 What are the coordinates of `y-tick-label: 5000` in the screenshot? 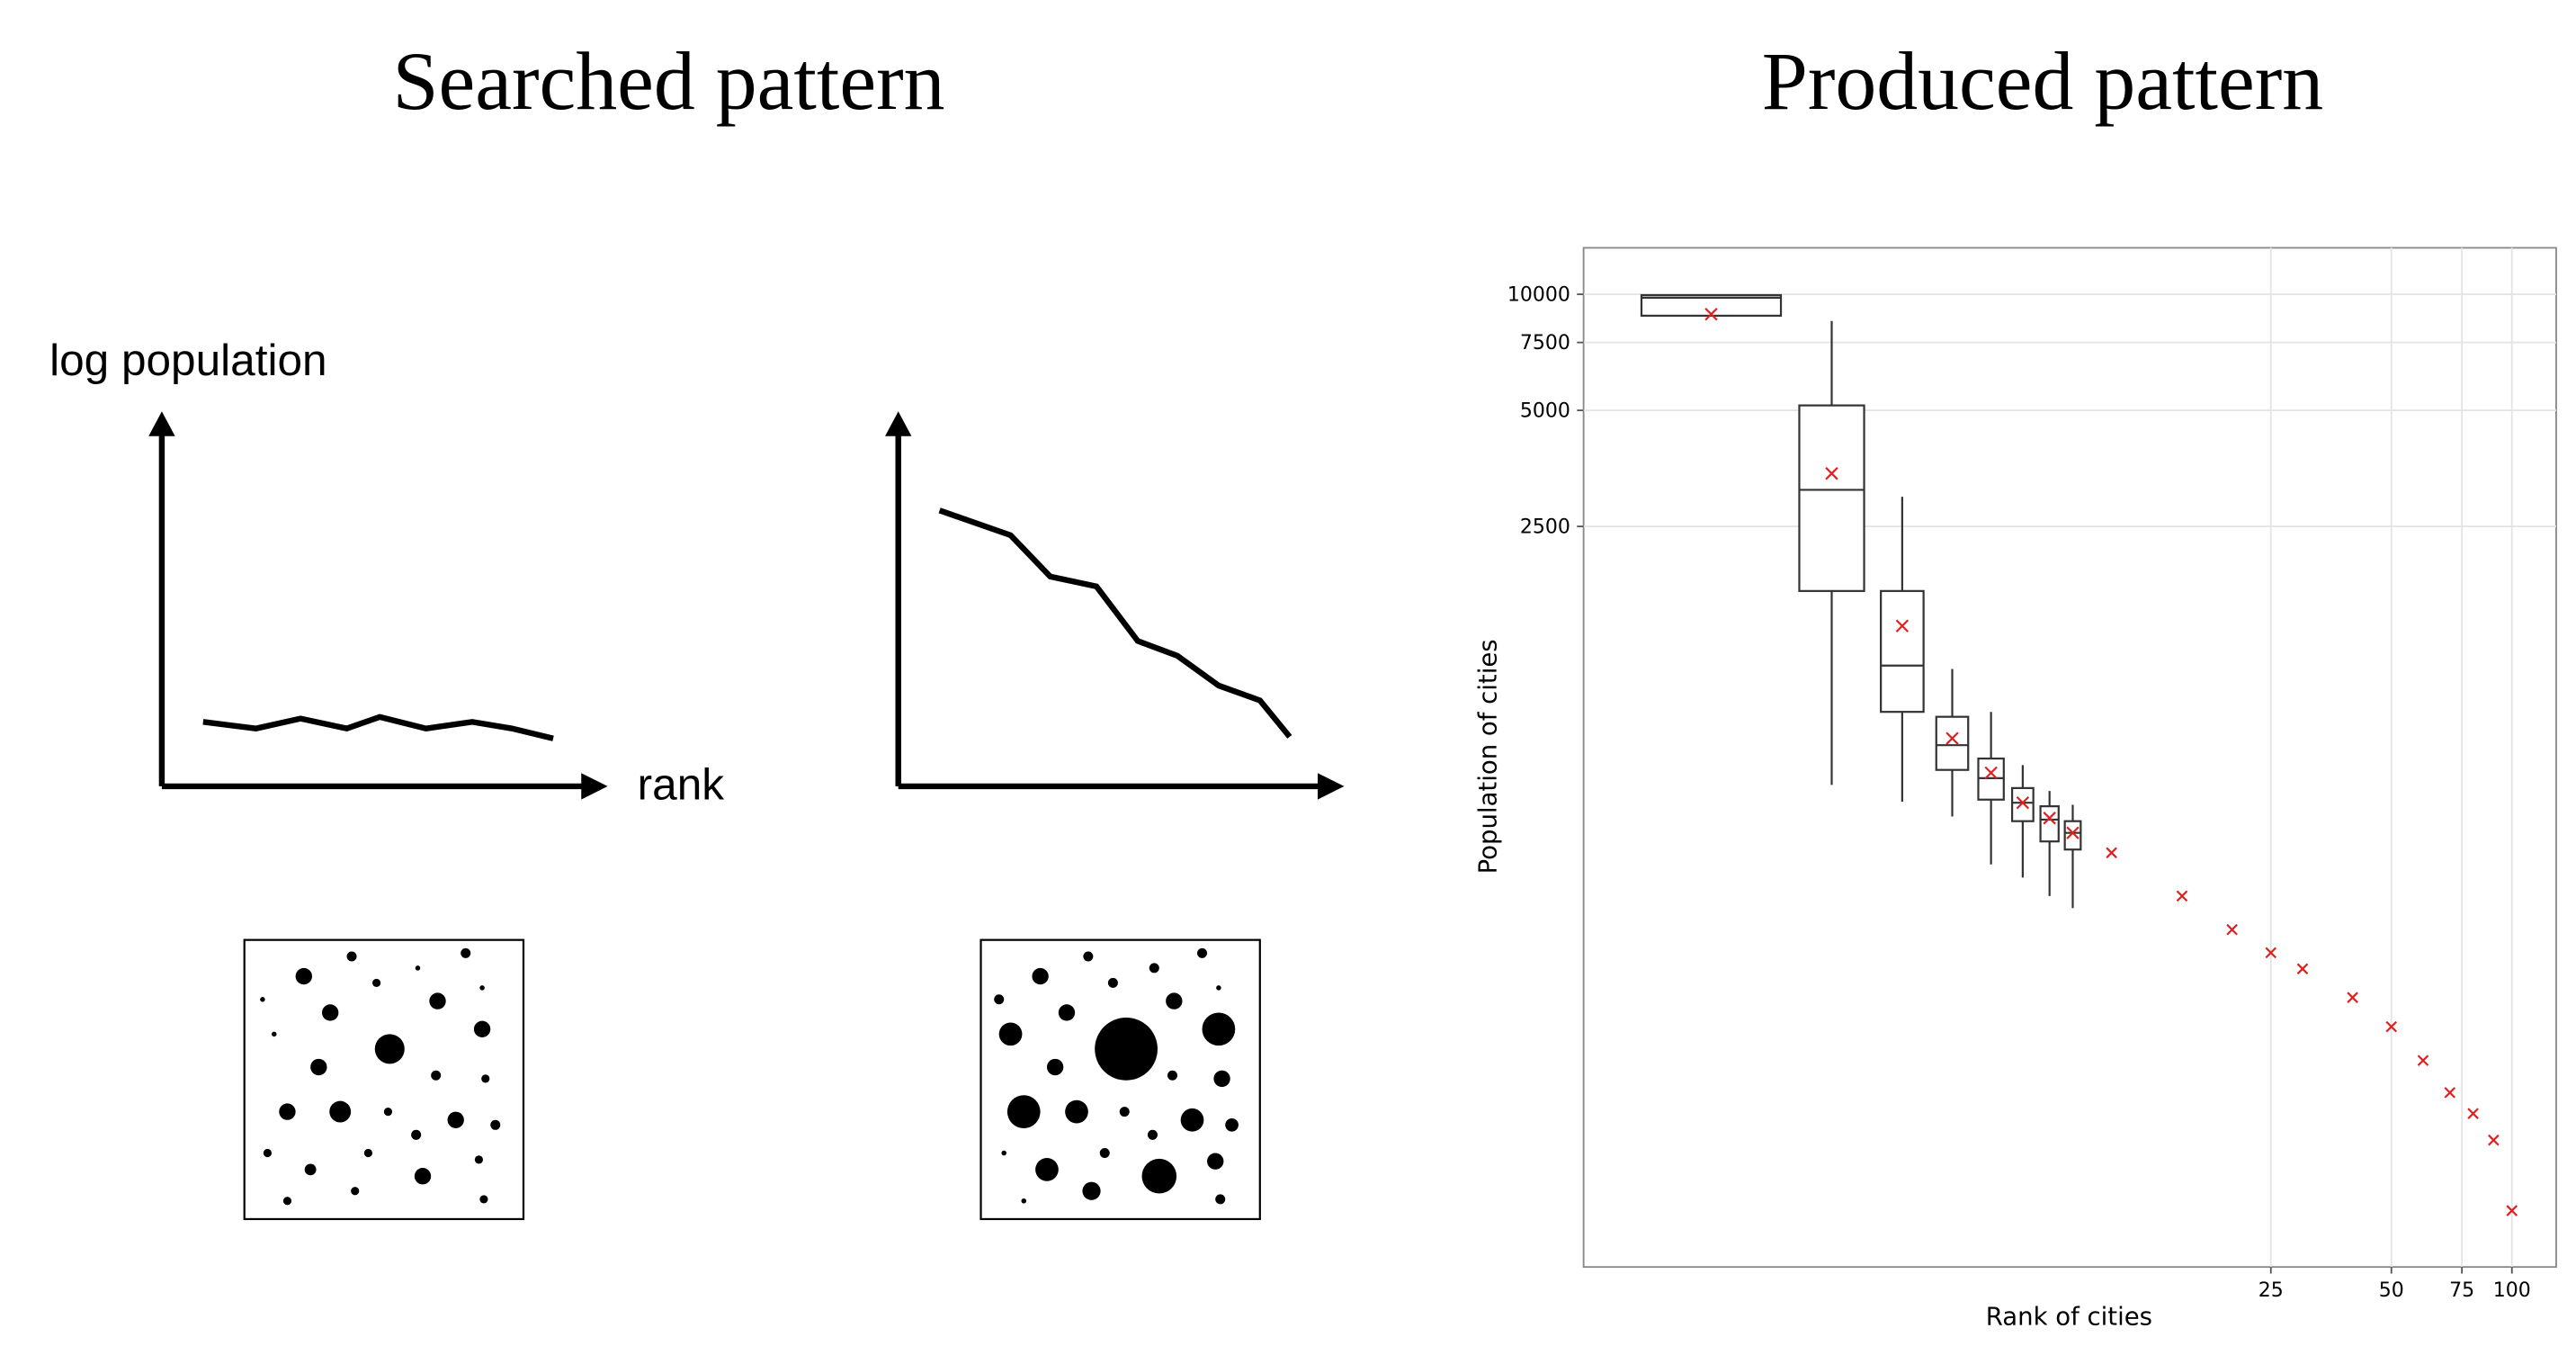 It's located at (1545, 410).